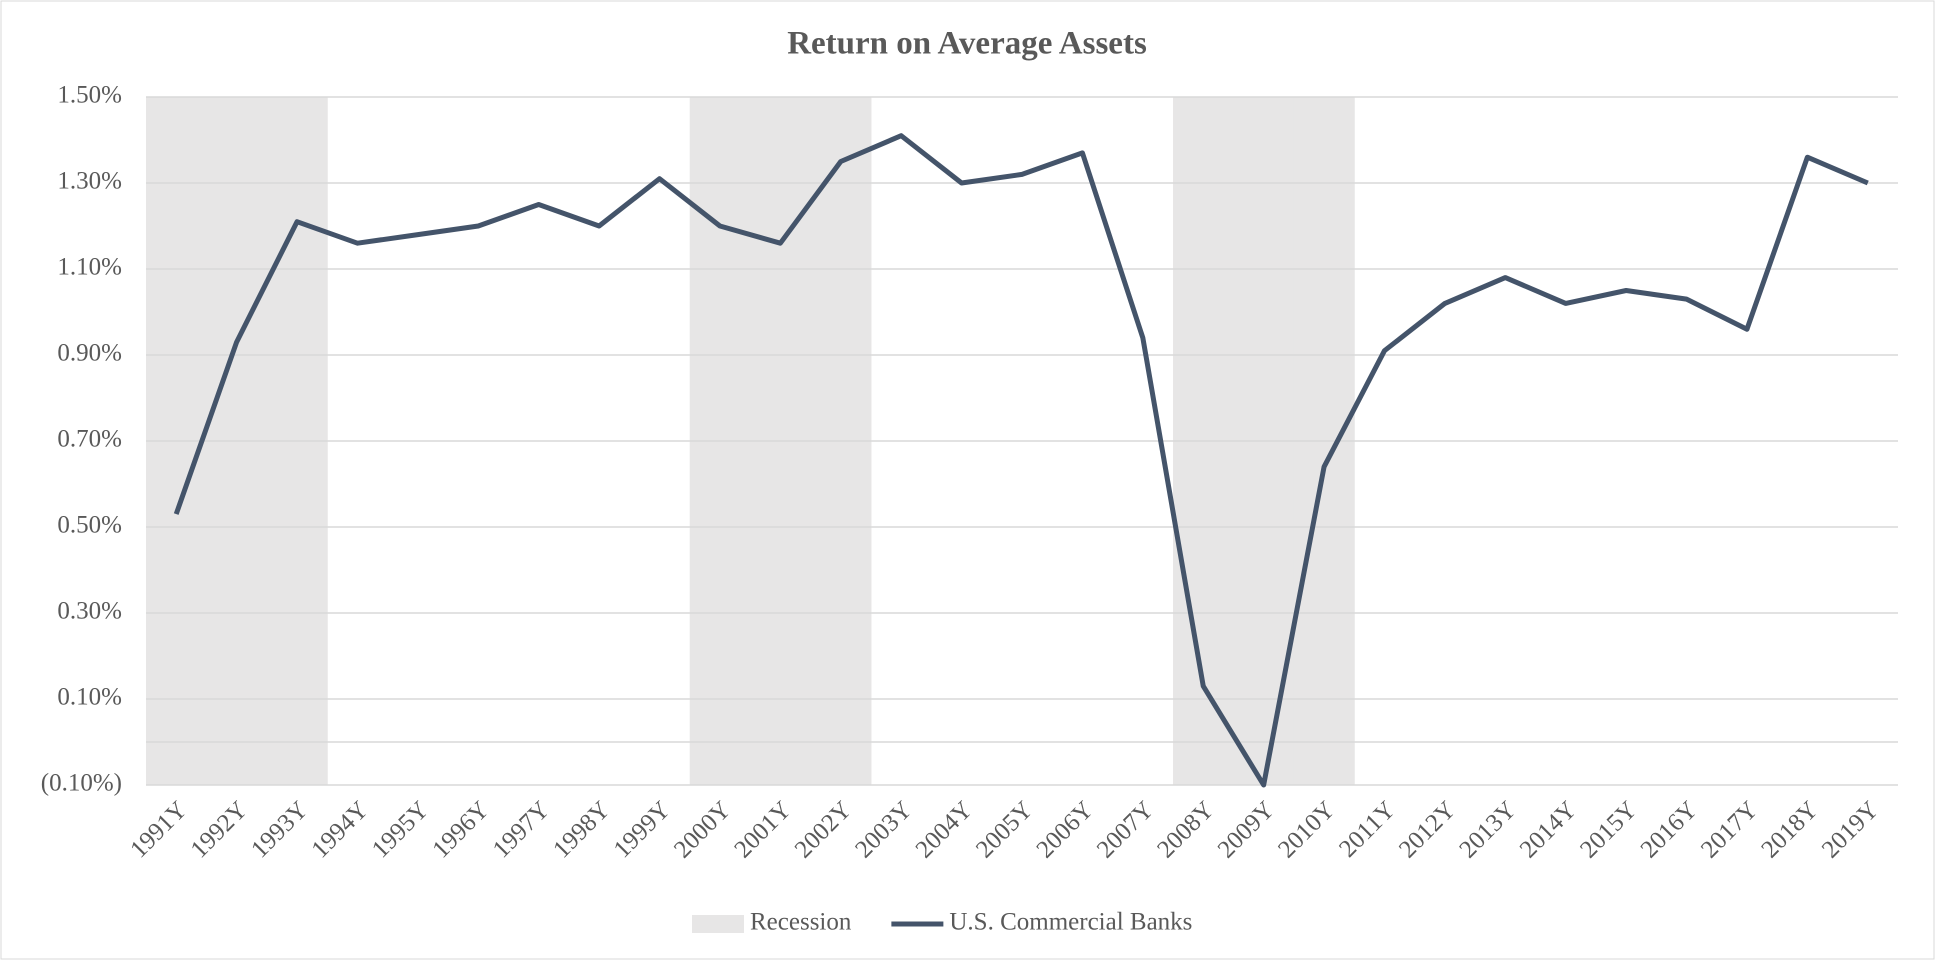 The width and height of the screenshot is (1935, 960). Describe the element at coordinates (89, 181) in the screenshot. I see `y-tick-label: 1.30%` at that location.